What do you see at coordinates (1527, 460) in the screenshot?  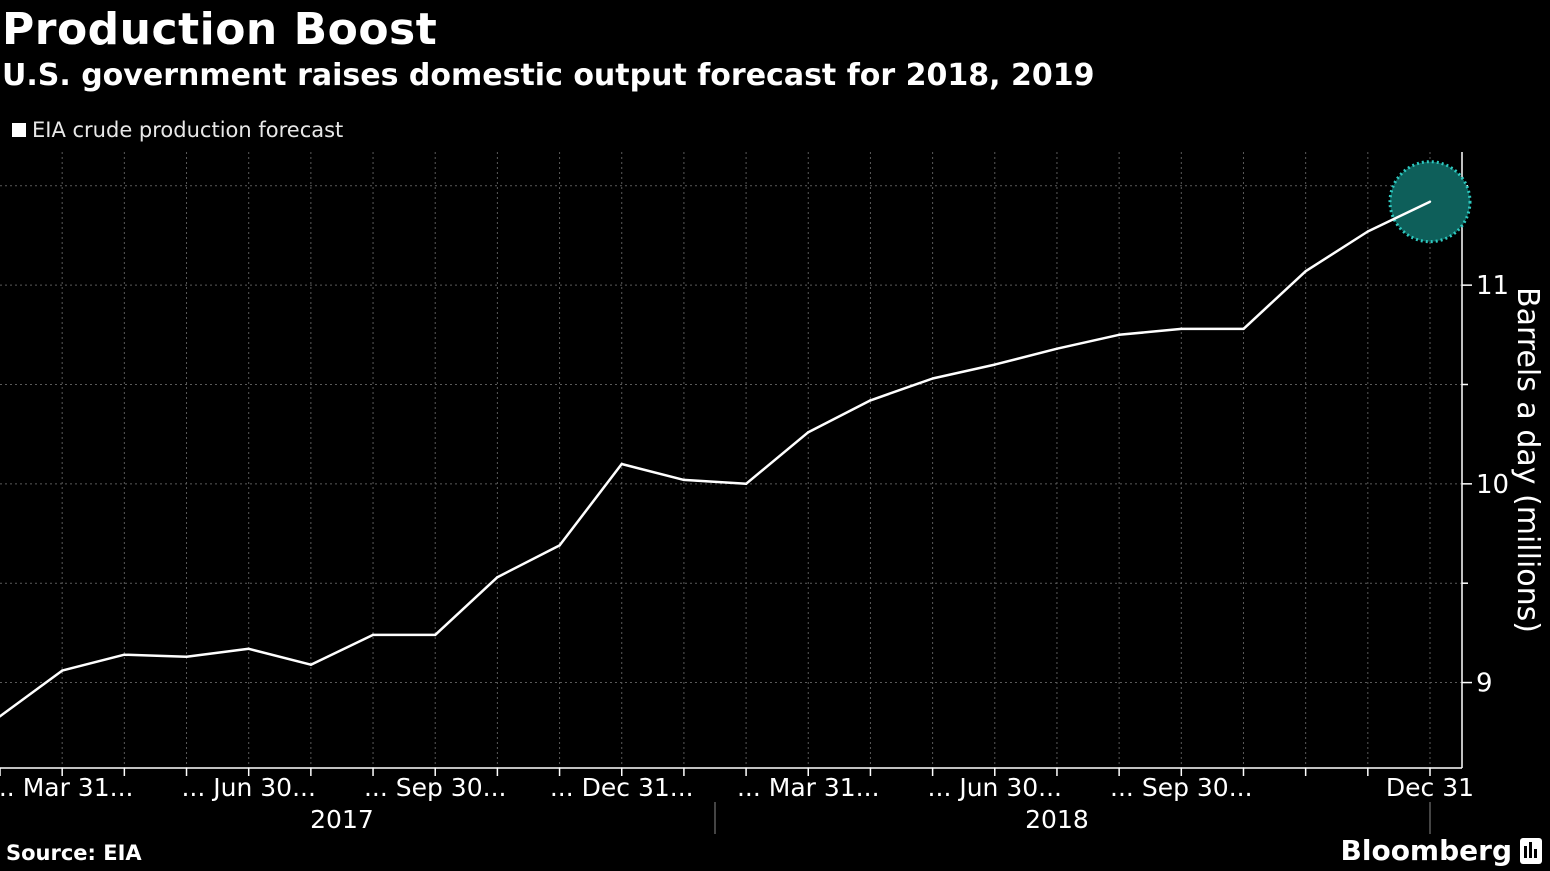 I see `y-axis-label: Barrels a day (millions)` at bounding box center [1527, 460].